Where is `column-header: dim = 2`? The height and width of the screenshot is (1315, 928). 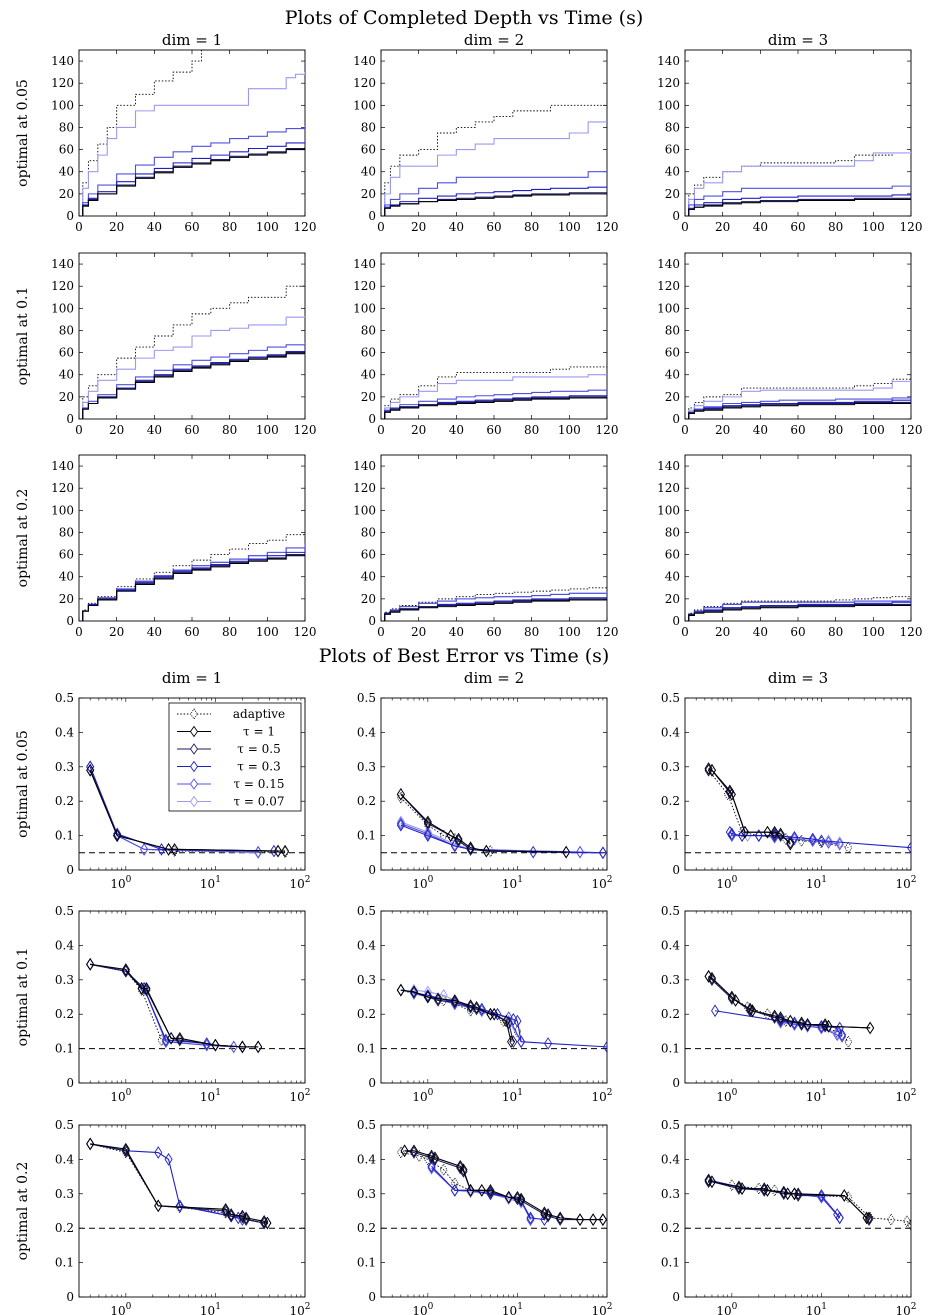 column-header: dim = 2 is located at coordinates (494, 40).